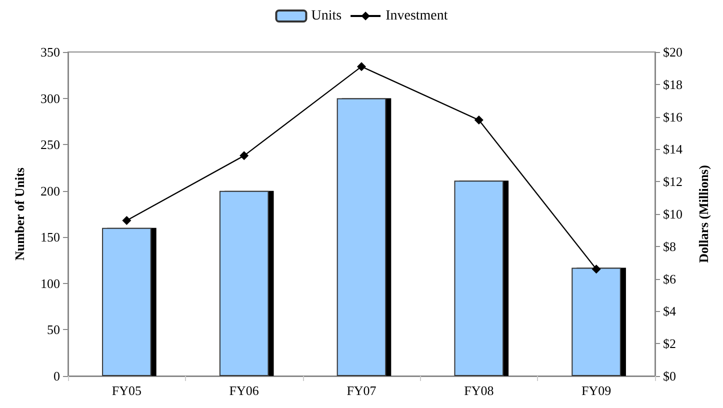 The height and width of the screenshot is (408, 723). Describe the element at coordinates (244, 390) in the screenshot. I see `x-tick-label: FY06` at that location.